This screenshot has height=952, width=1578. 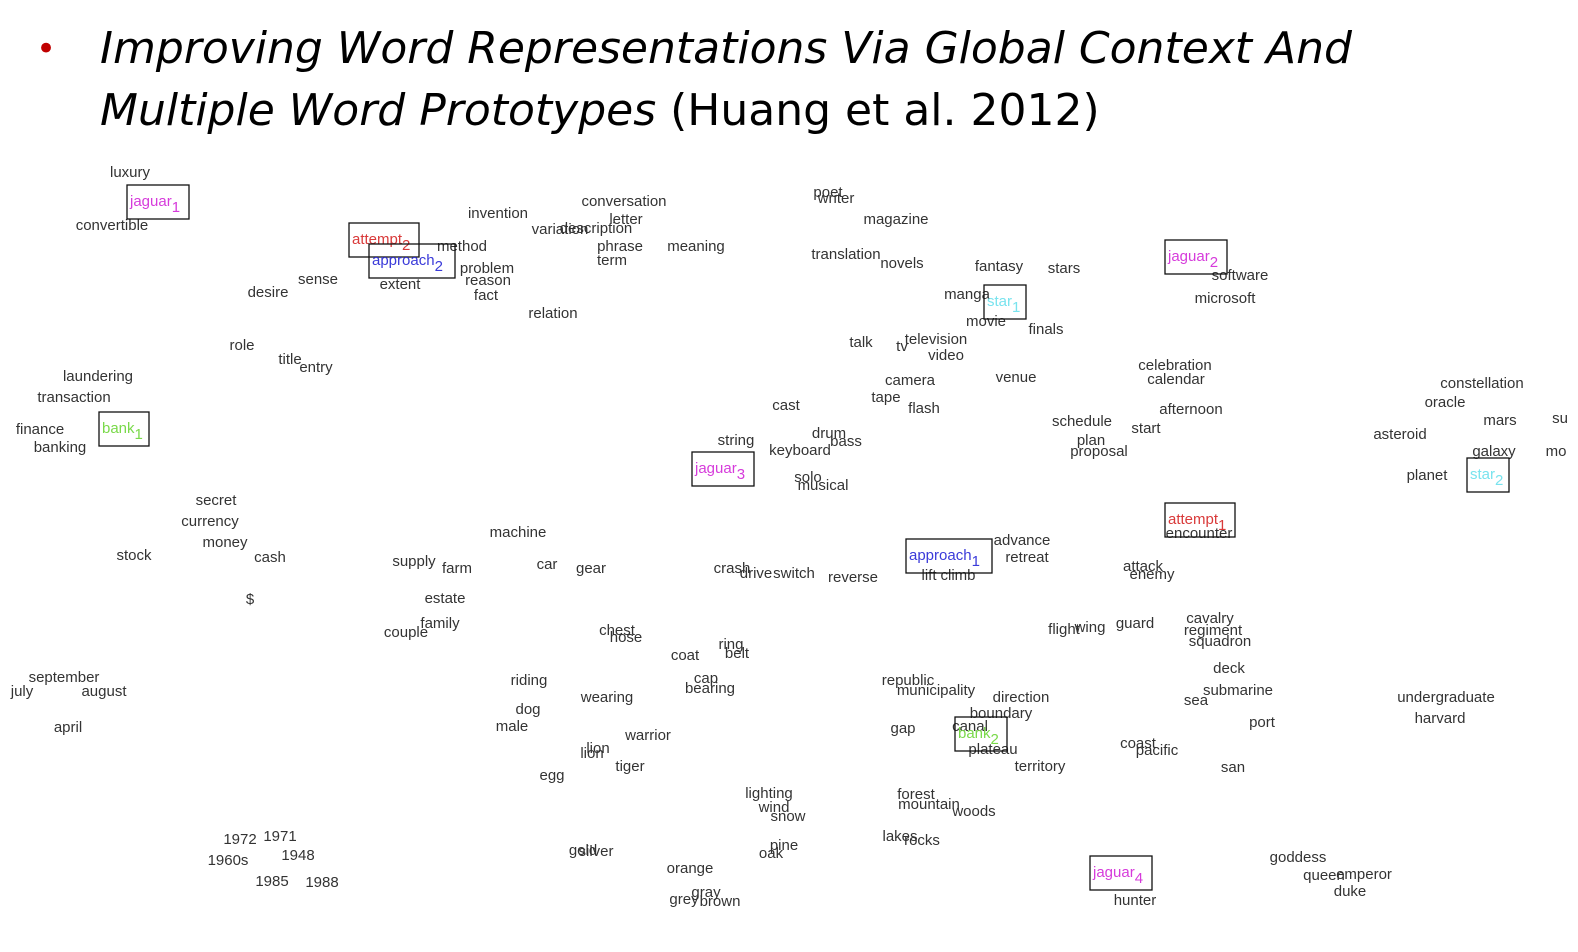 What do you see at coordinates (1556, 451) in the screenshot?
I see `word-label: mo` at bounding box center [1556, 451].